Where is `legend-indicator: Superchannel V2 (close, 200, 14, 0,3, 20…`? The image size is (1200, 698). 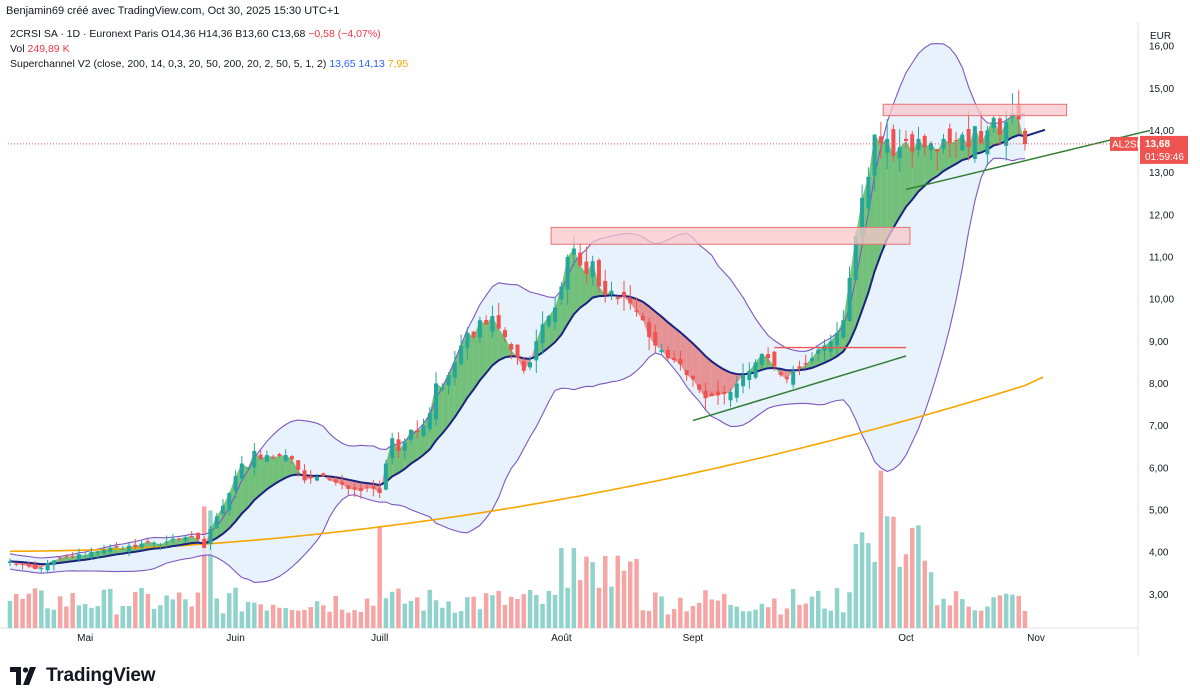
legend-indicator: Superchannel V2 (close, 200, 14, 0,3, 20… is located at coordinates (168, 64).